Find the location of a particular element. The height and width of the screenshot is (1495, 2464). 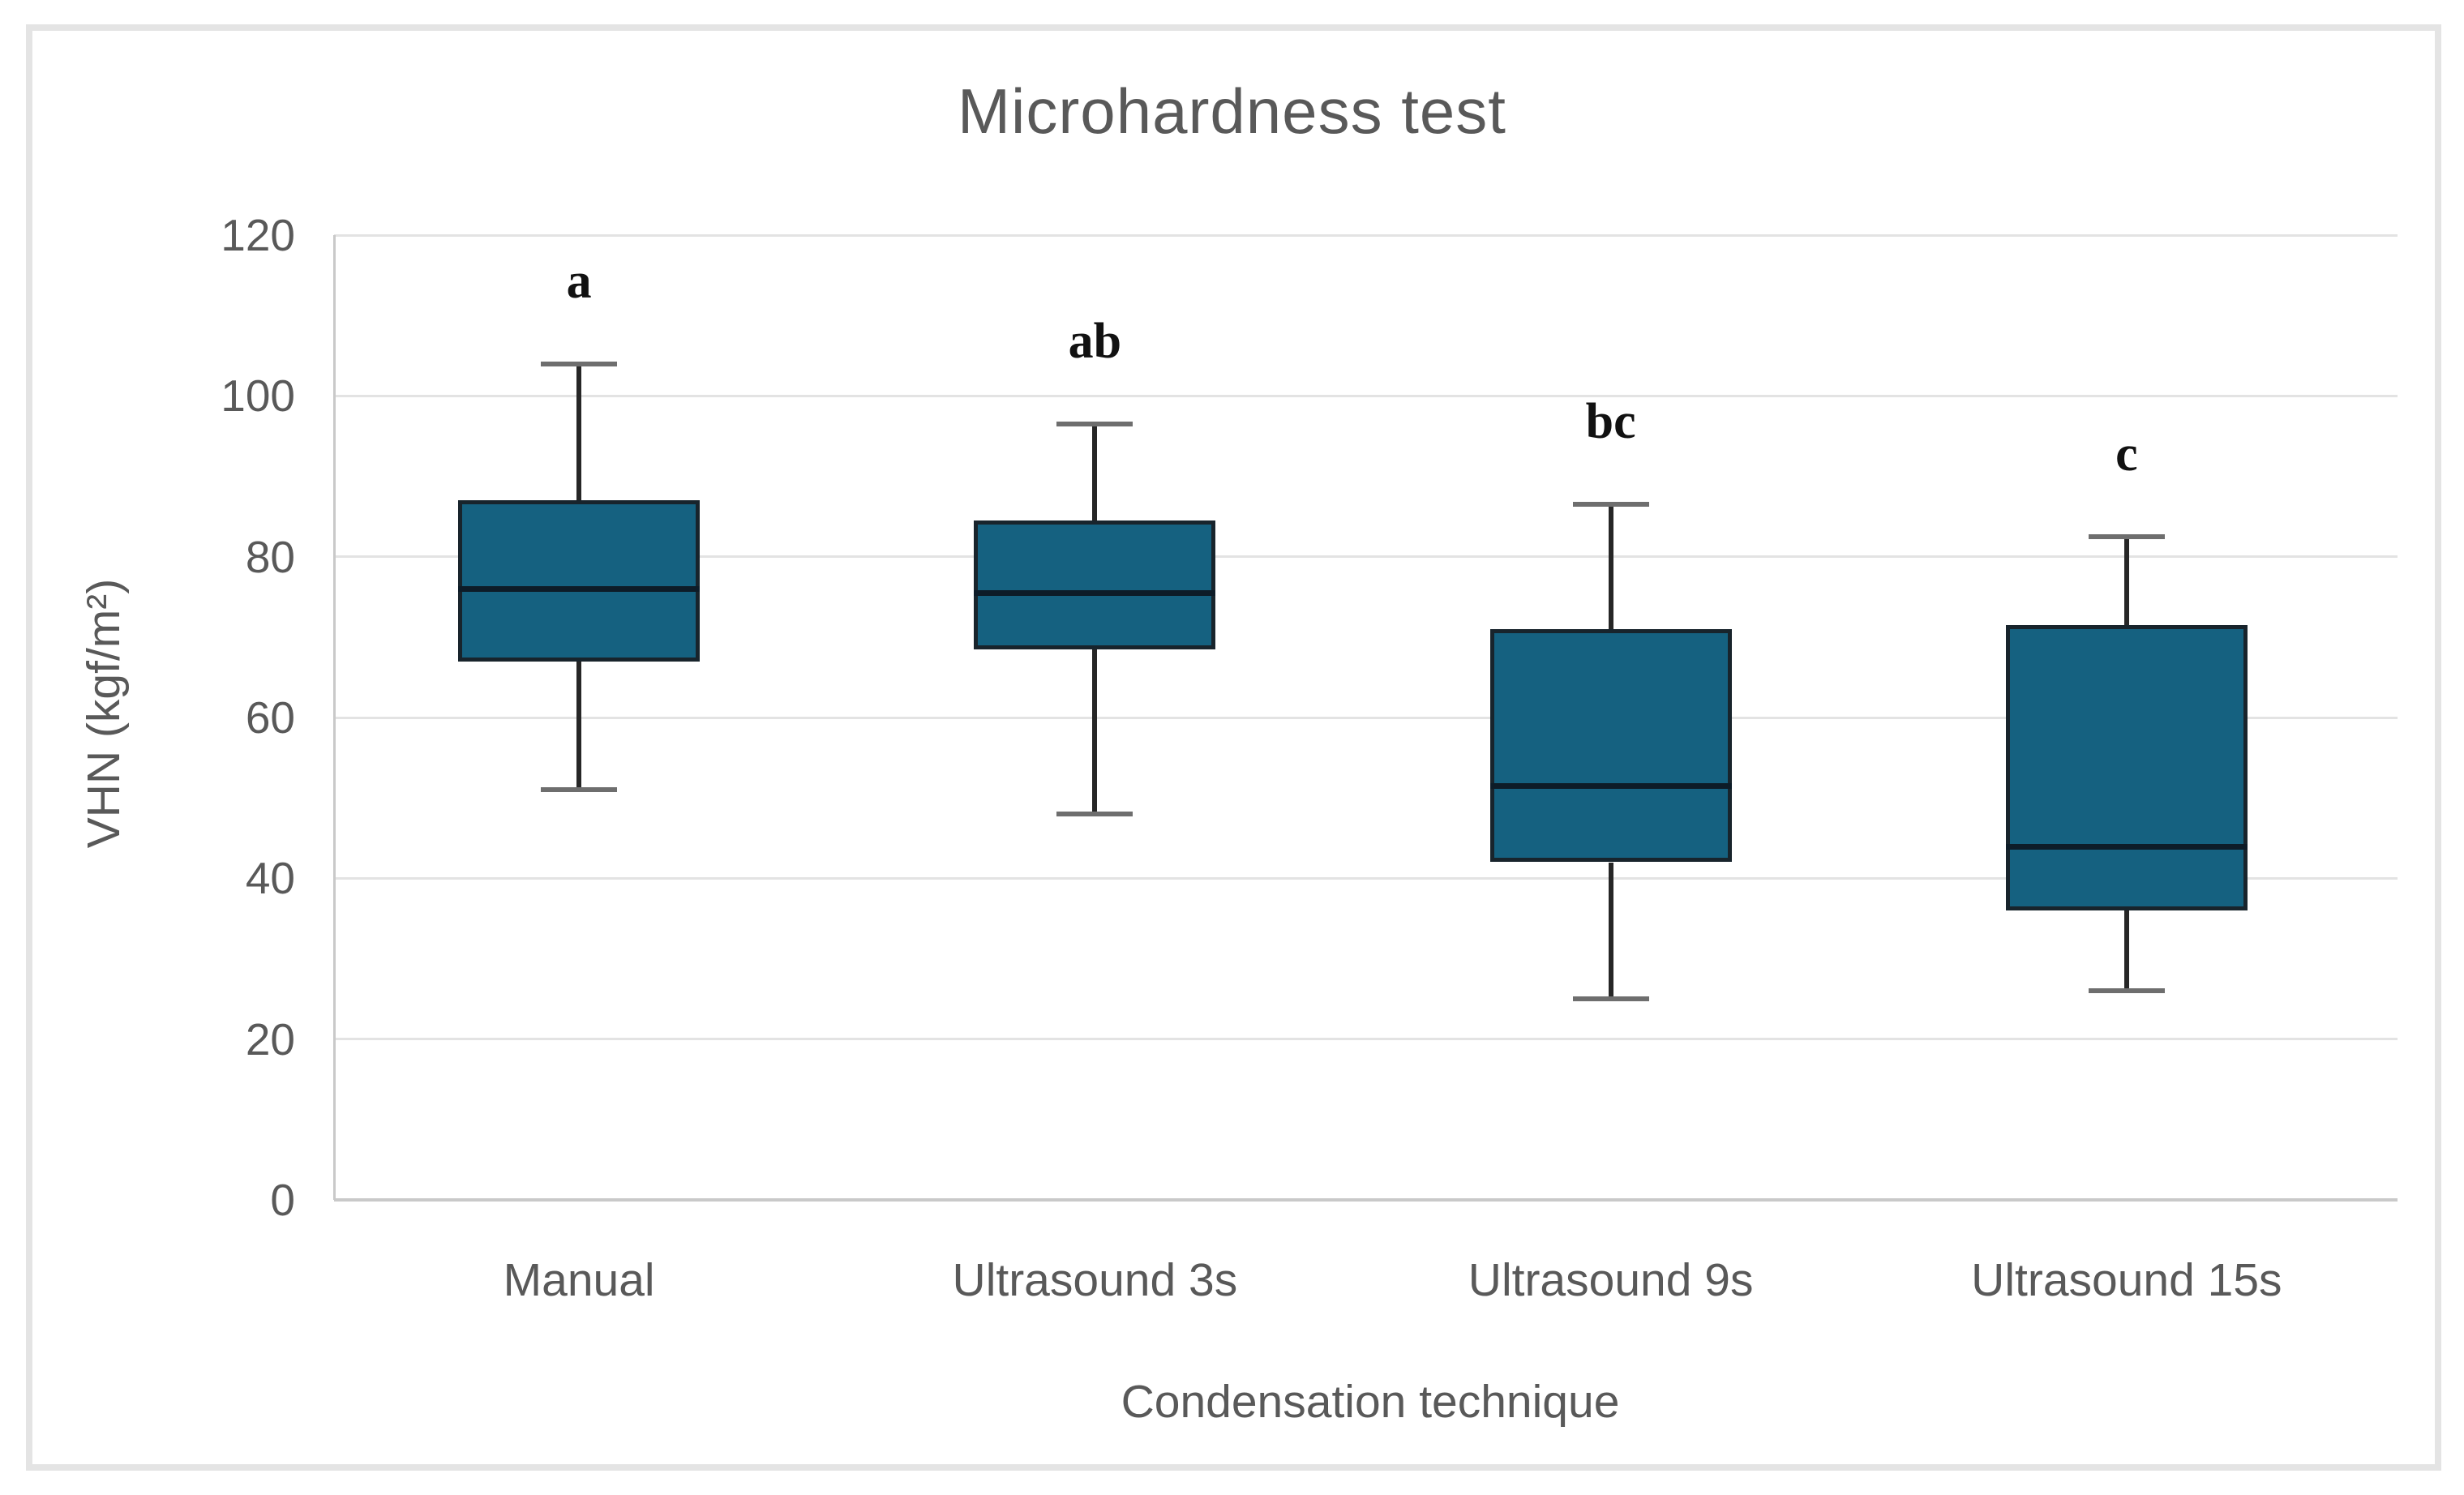

y-tick-label: 60 is located at coordinates (270, 717).